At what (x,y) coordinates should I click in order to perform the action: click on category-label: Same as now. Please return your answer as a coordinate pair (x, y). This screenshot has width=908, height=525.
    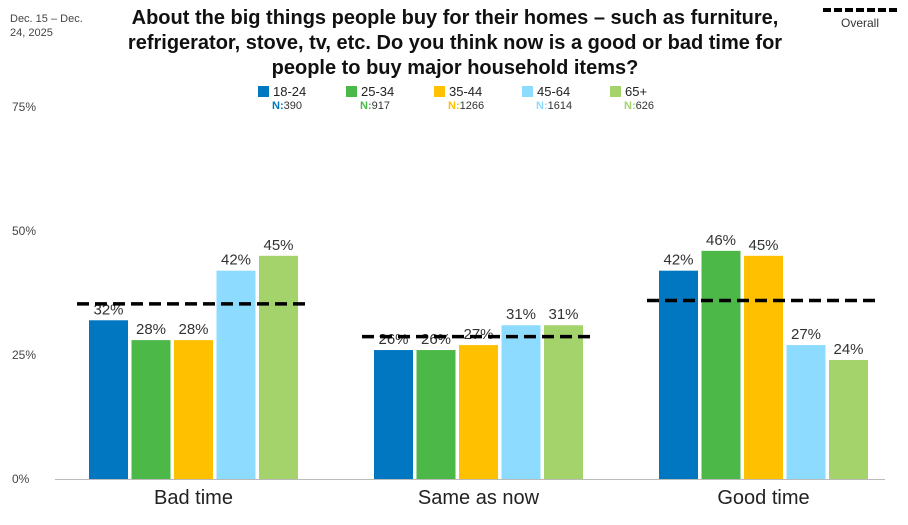
    Looking at the image, I should click on (479, 498).